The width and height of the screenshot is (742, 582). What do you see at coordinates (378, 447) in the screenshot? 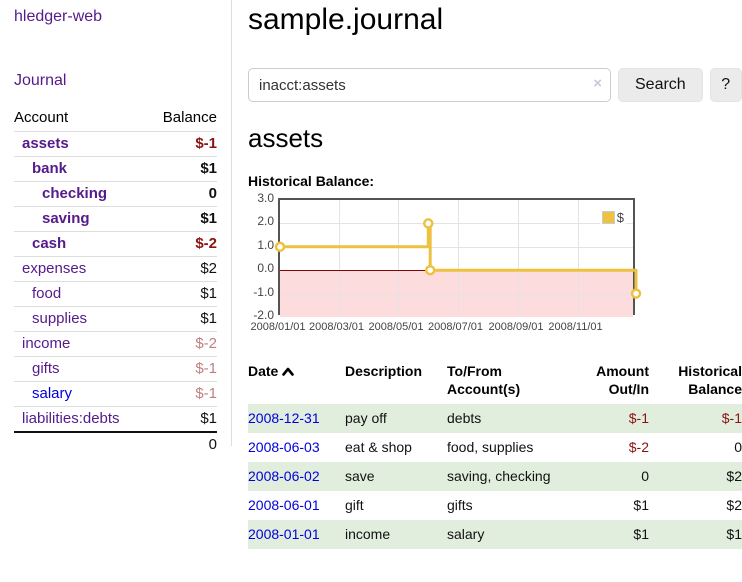
I see `transaction-description: eat & shop` at bounding box center [378, 447].